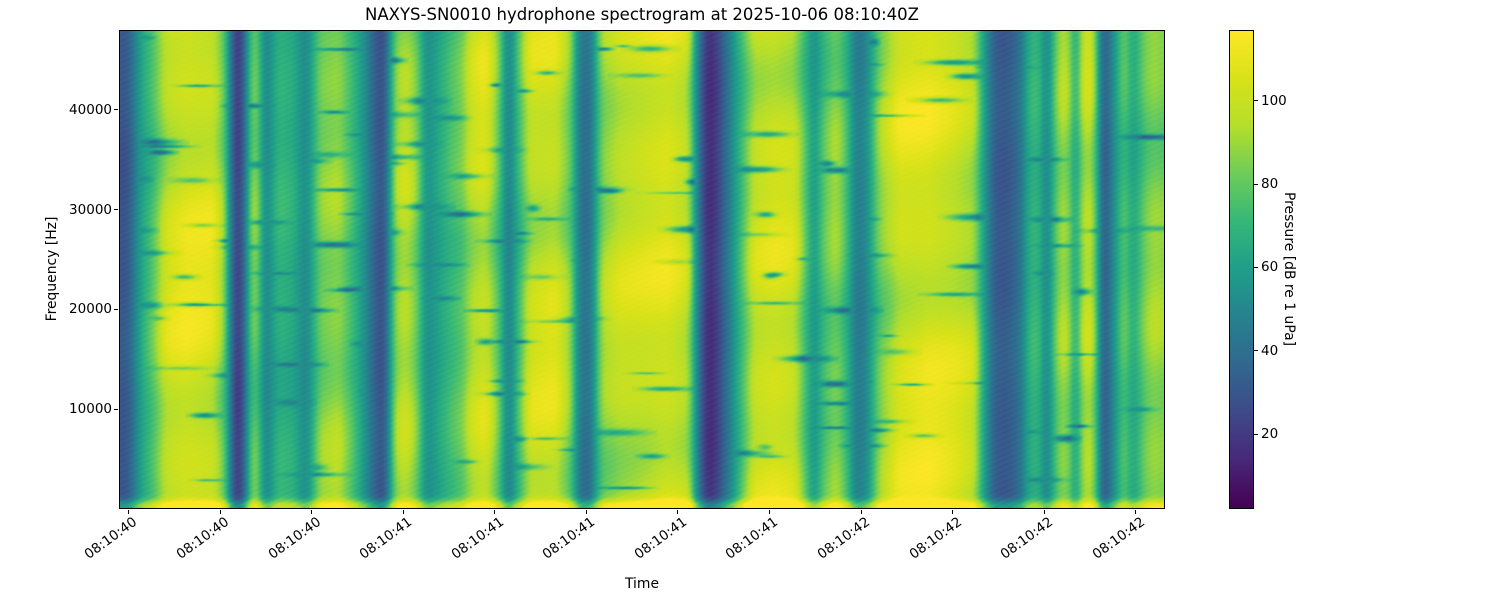 Image resolution: width=1500 pixels, height=600 pixels. Describe the element at coordinates (1270, 184) in the screenshot. I see `colorbar-tick-label: 80` at that location.